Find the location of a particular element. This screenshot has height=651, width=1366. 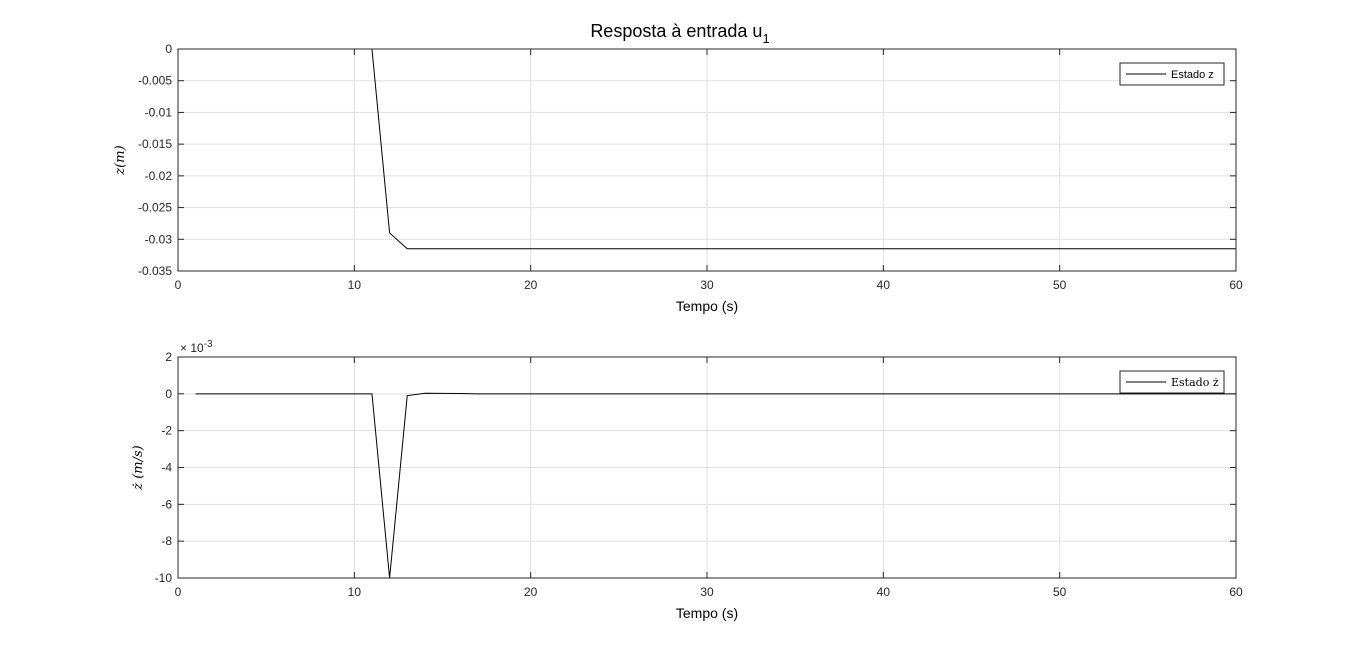

y-tick-label: -0.01 is located at coordinates (159, 112).